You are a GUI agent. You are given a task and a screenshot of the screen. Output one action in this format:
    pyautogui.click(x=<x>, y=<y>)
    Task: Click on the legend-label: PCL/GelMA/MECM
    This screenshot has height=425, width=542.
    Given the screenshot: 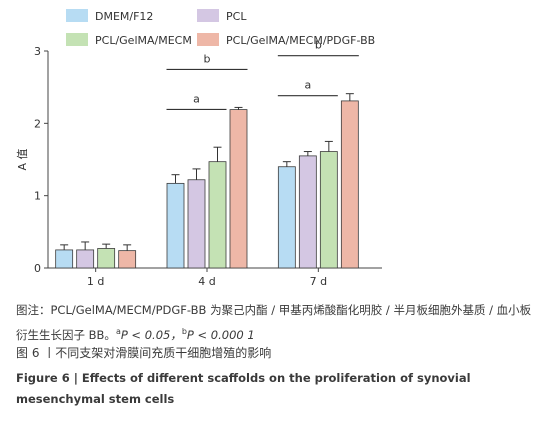 What is the action you would take?
    pyautogui.click(x=143, y=40)
    